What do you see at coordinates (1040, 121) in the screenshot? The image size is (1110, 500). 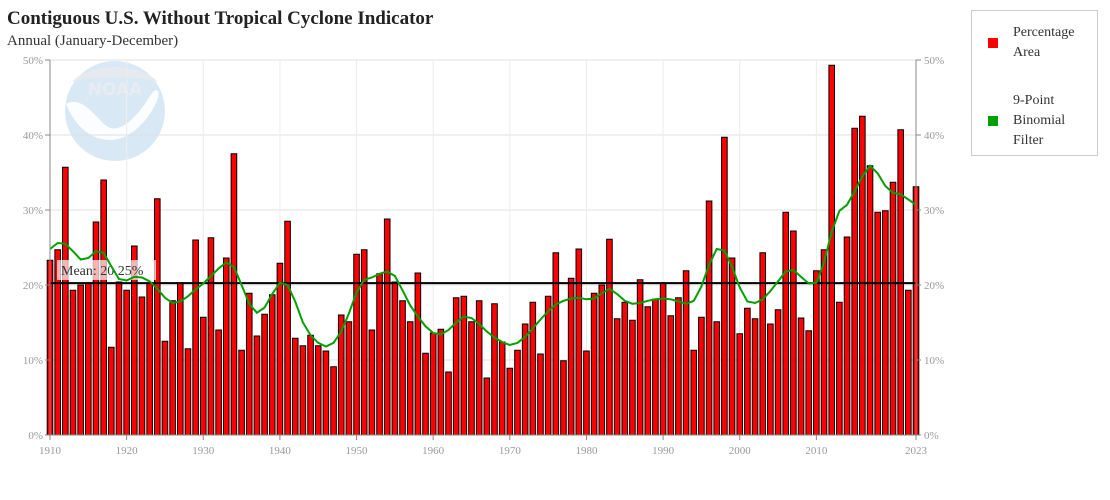 I see `legend-item-binomial-filter: 9-Point Binomial Filter` at bounding box center [1040, 121].